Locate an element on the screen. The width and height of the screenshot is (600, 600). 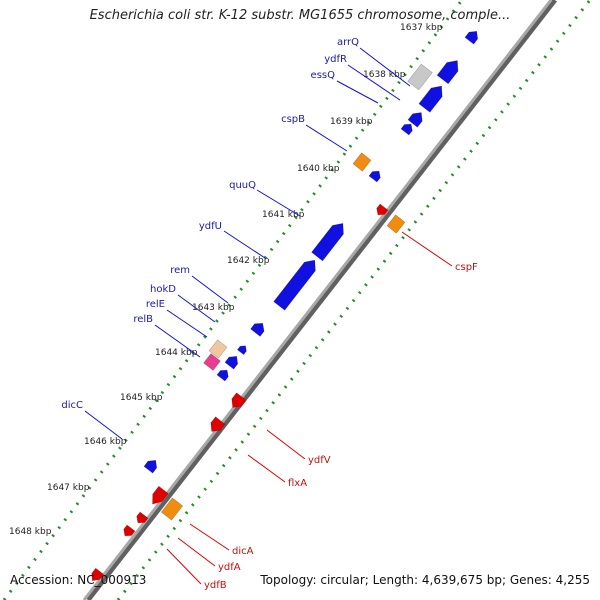
kbp-label-11: 1647 kbp is located at coordinates (68, 488).